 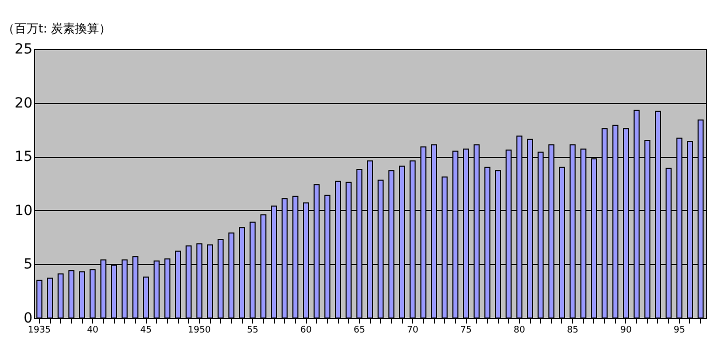 I want to click on y-tick-label: 5, so click(x=28, y=264).